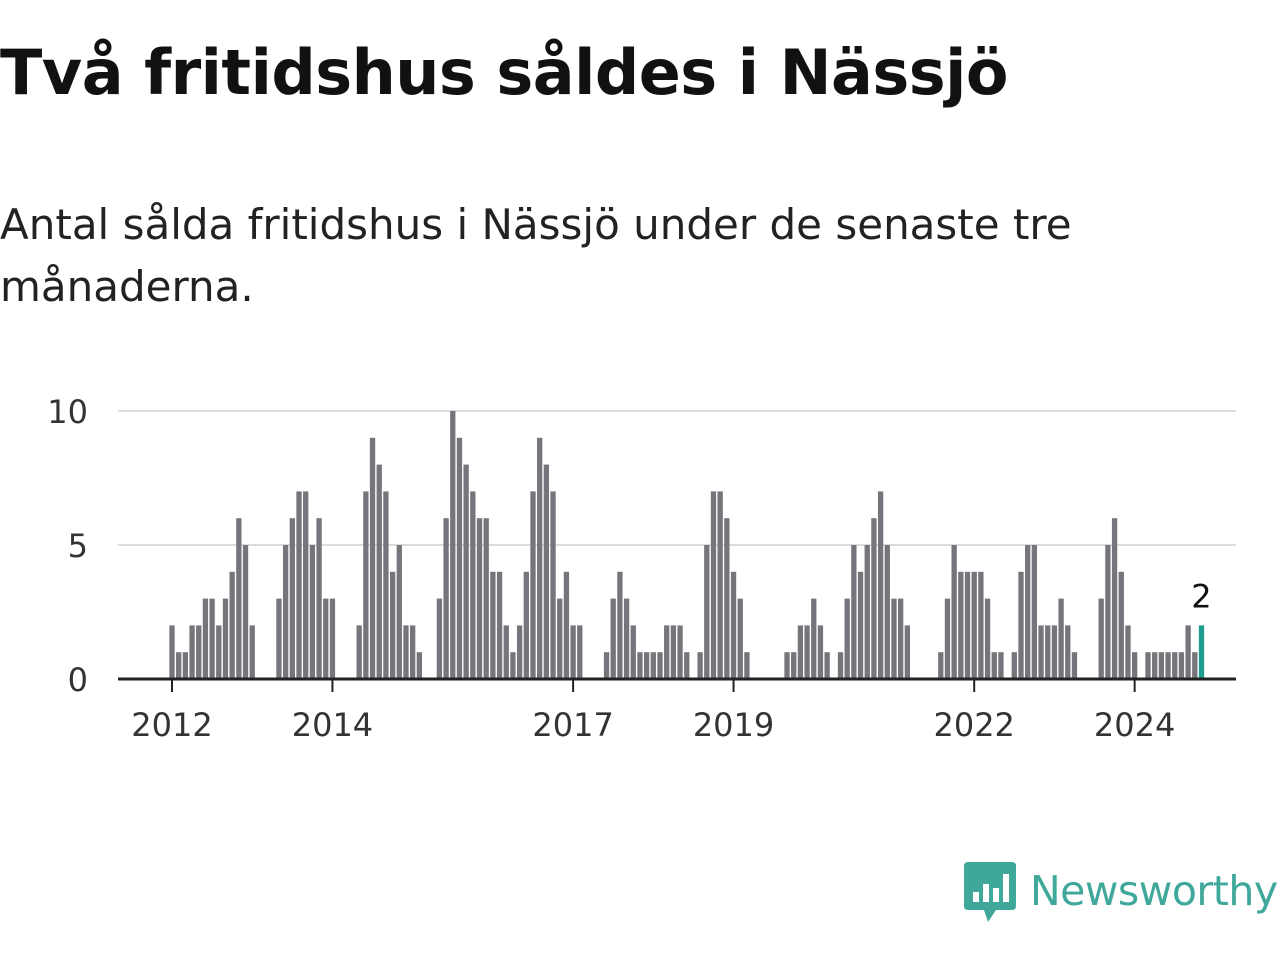 The width and height of the screenshot is (1280, 960). I want to click on bar-highlight, so click(1201, 652).